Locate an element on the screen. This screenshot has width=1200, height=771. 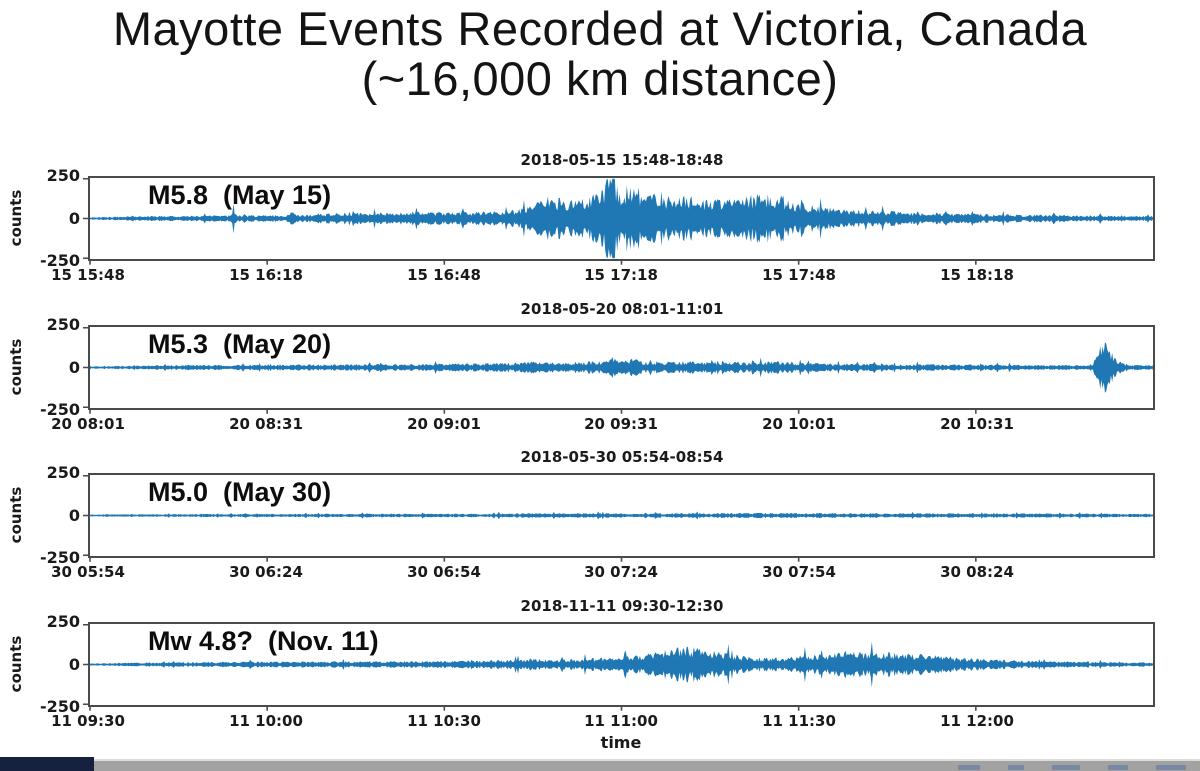
page-title-line-2: (~16,000 km distance) is located at coordinates (600, 78).